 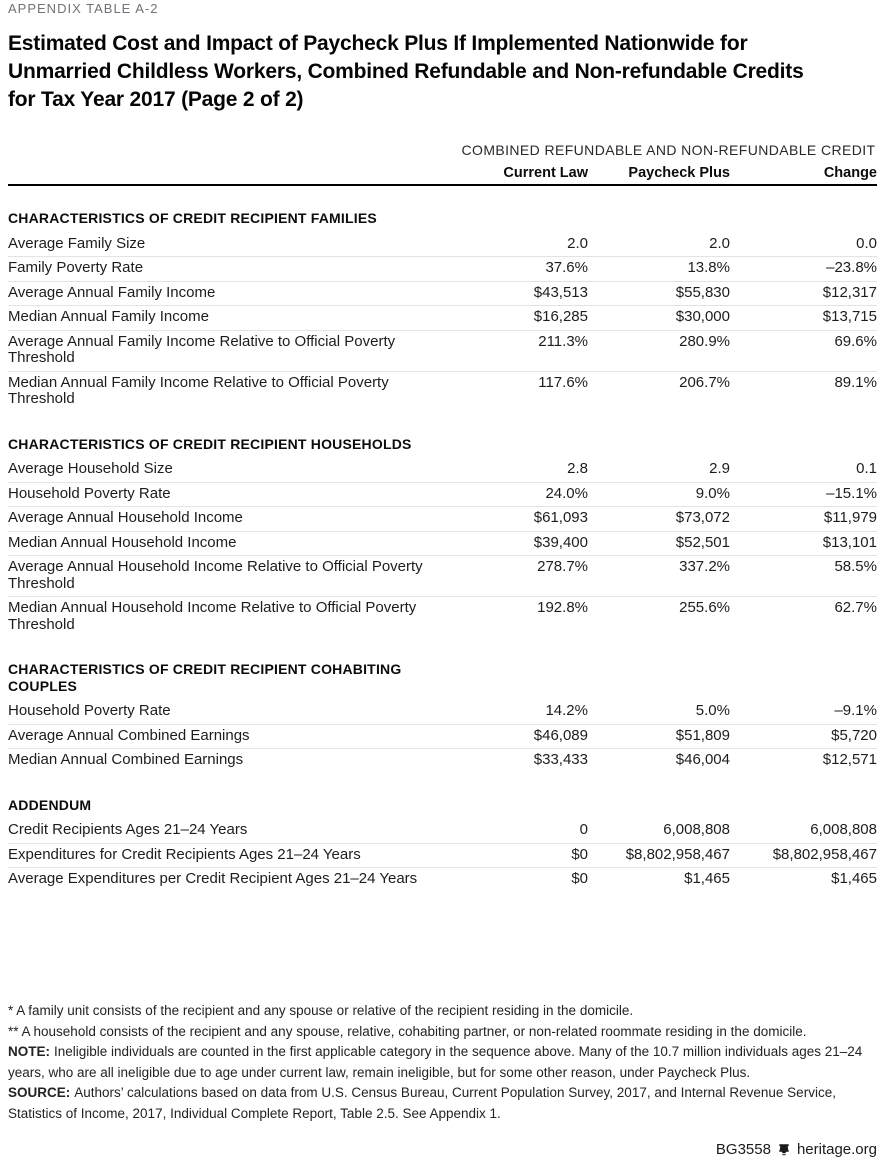 What do you see at coordinates (708, 267) in the screenshot?
I see `value-paycheck-plus: 13.8%` at bounding box center [708, 267].